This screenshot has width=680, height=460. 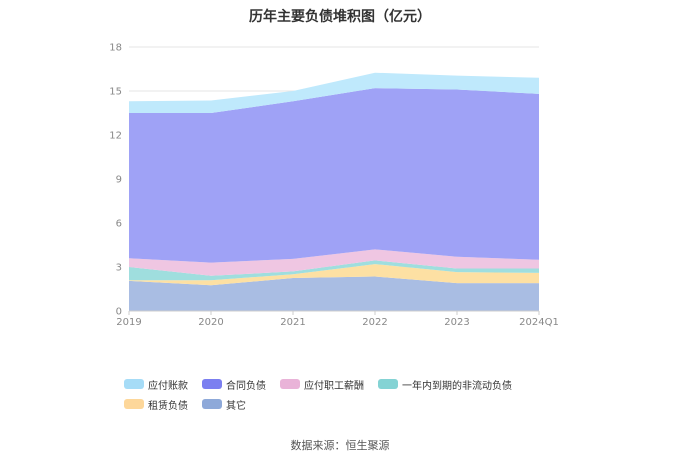 What do you see at coordinates (115, 92) in the screenshot?
I see `y-tick-label: 15` at bounding box center [115, 92].